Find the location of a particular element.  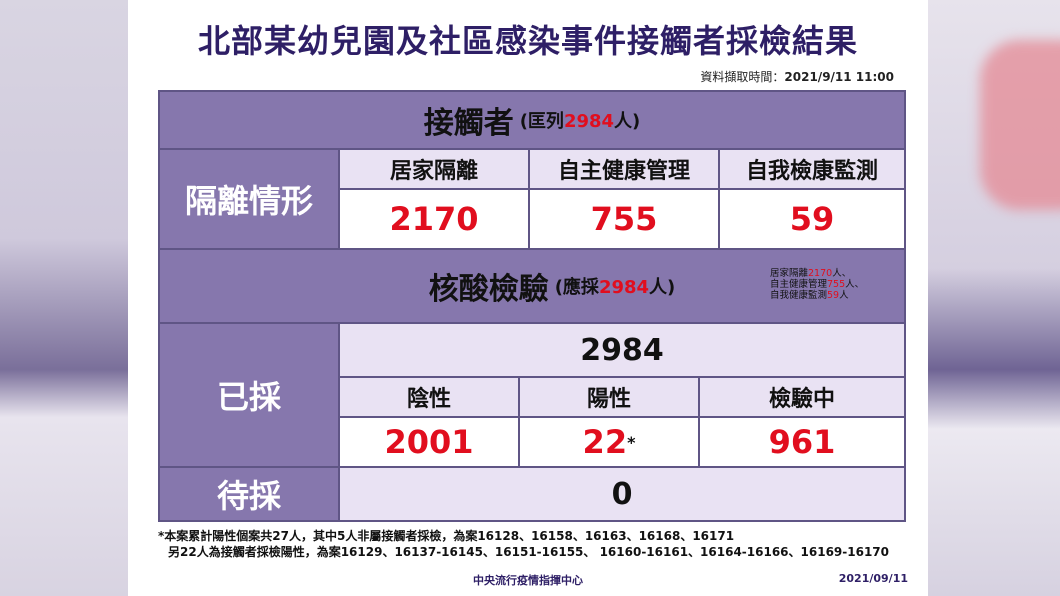

data-timestamp: 資料擷取時間：2021/9/11 11:00 is located at coordinates (797, 76).